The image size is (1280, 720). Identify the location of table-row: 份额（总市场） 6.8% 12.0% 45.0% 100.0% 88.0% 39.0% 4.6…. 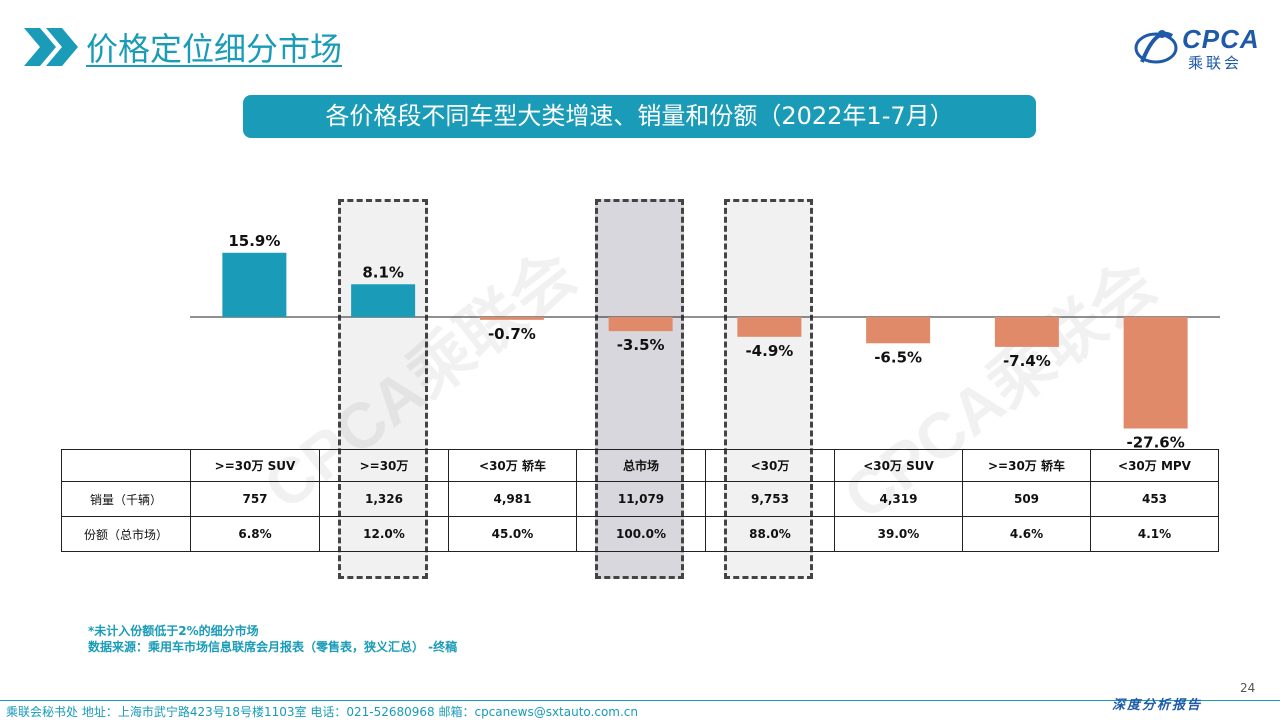
(640, 534).